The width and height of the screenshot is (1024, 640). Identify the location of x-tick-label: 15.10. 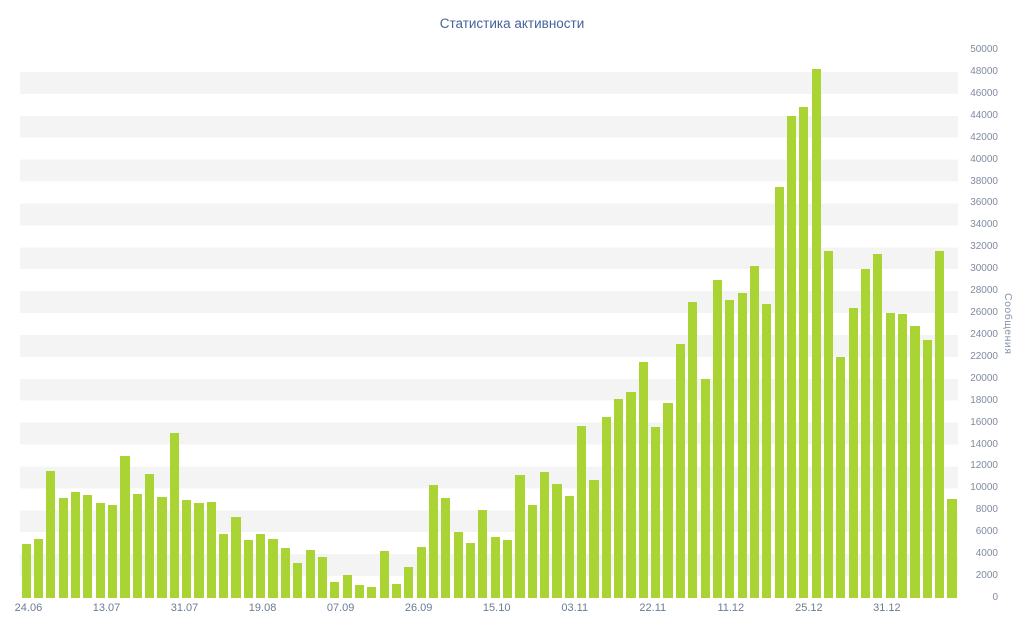
(496, 608).